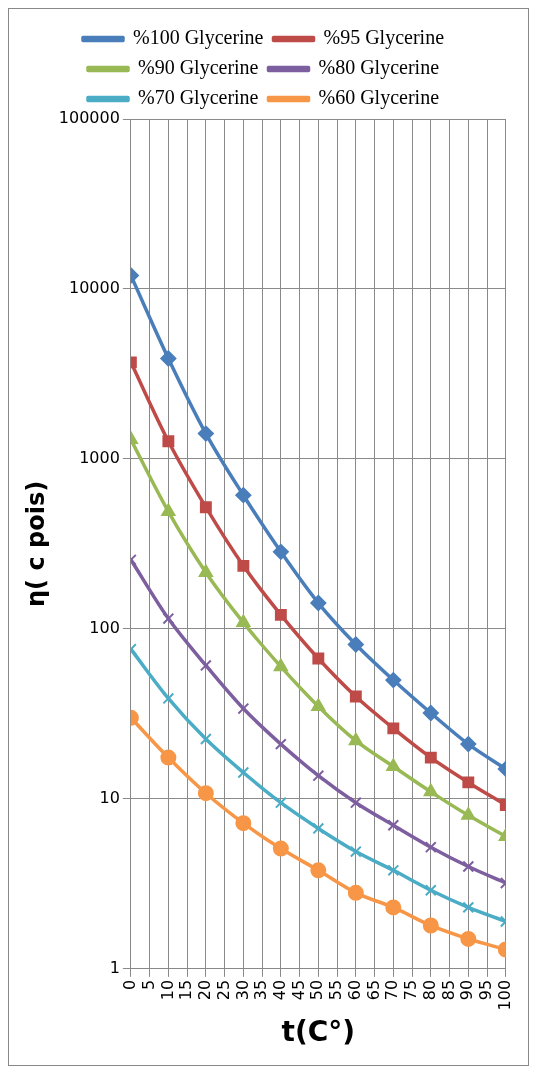 This screenshot has width=535, height=1072. Describe the element at coordinates (336, 990) in the screenshot. I see `x-tick-label: 55` at that location.